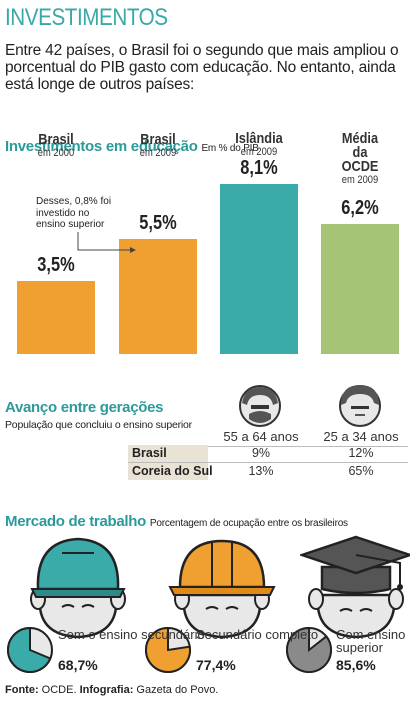 The width and height of the screenshot is (410, 703). What do you see at coordinates (222, 589) in the screenshot?
I see `hardhat-icon` at bounding box center [222, 589].